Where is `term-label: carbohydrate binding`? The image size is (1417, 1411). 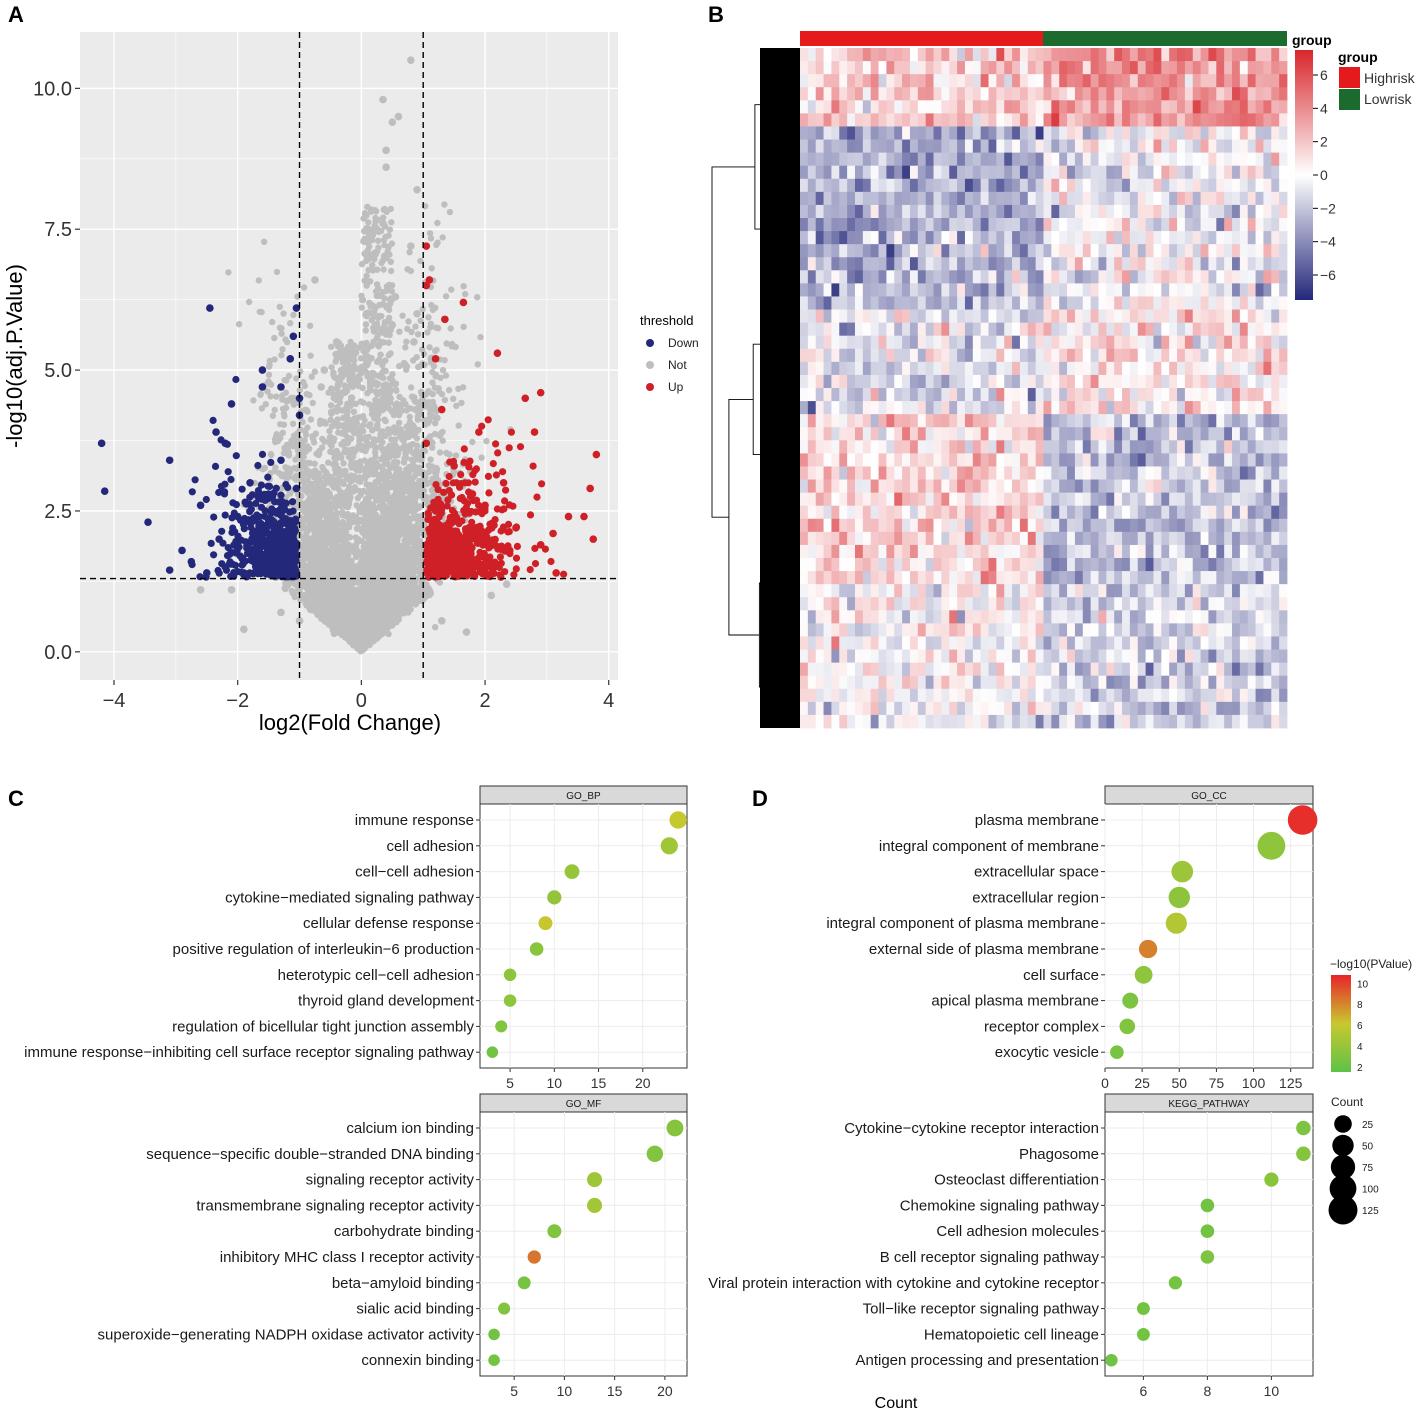
term-label: carbohydrate binding is located at coordinates (404, 1231).